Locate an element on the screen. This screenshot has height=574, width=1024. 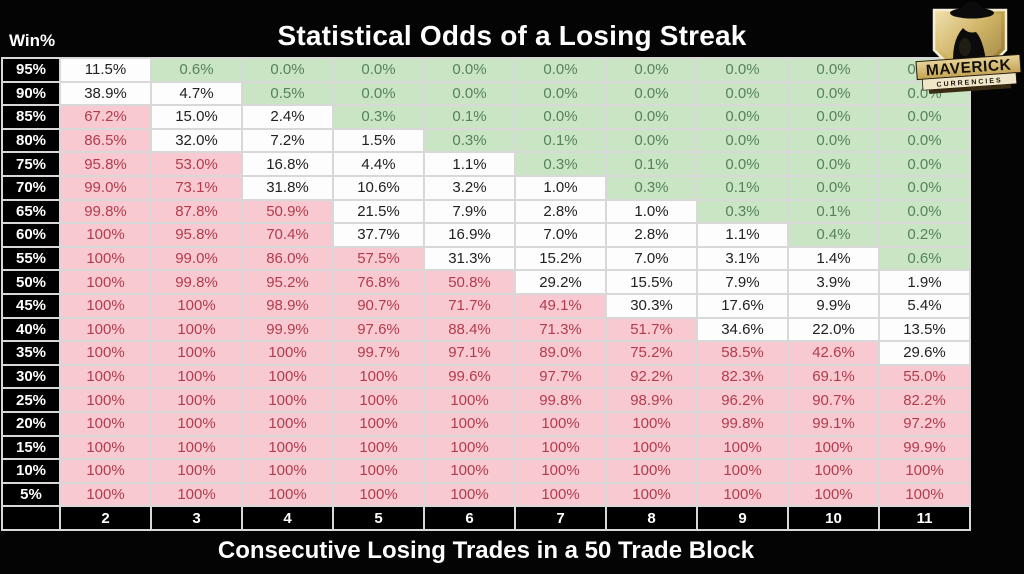
row-label-win-percent: 35% is located at coordinates (31, 353).